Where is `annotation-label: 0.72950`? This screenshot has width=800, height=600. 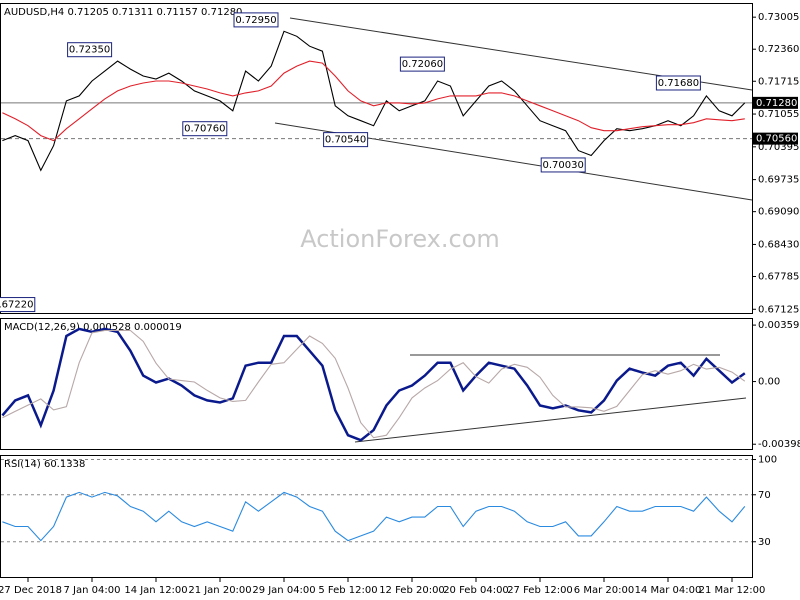 annotation-label: 0.72950 is located at coordinates (255, 20).